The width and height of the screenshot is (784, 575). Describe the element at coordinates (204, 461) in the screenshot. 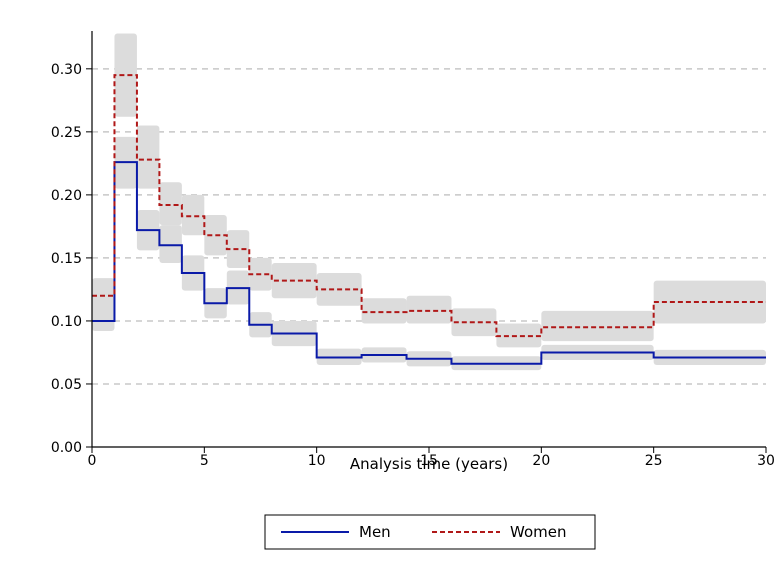

I see `x-tick-label: 5` at that location.